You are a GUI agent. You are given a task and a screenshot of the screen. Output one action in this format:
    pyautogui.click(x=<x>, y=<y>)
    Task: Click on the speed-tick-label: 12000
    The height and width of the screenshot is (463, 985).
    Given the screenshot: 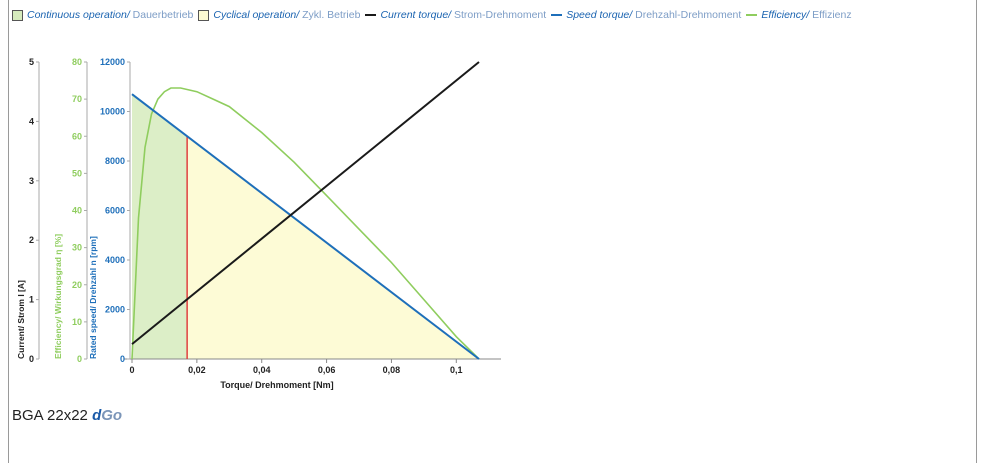 What is the action you would take?
    pyautogui.click(x=112, y=62)
    